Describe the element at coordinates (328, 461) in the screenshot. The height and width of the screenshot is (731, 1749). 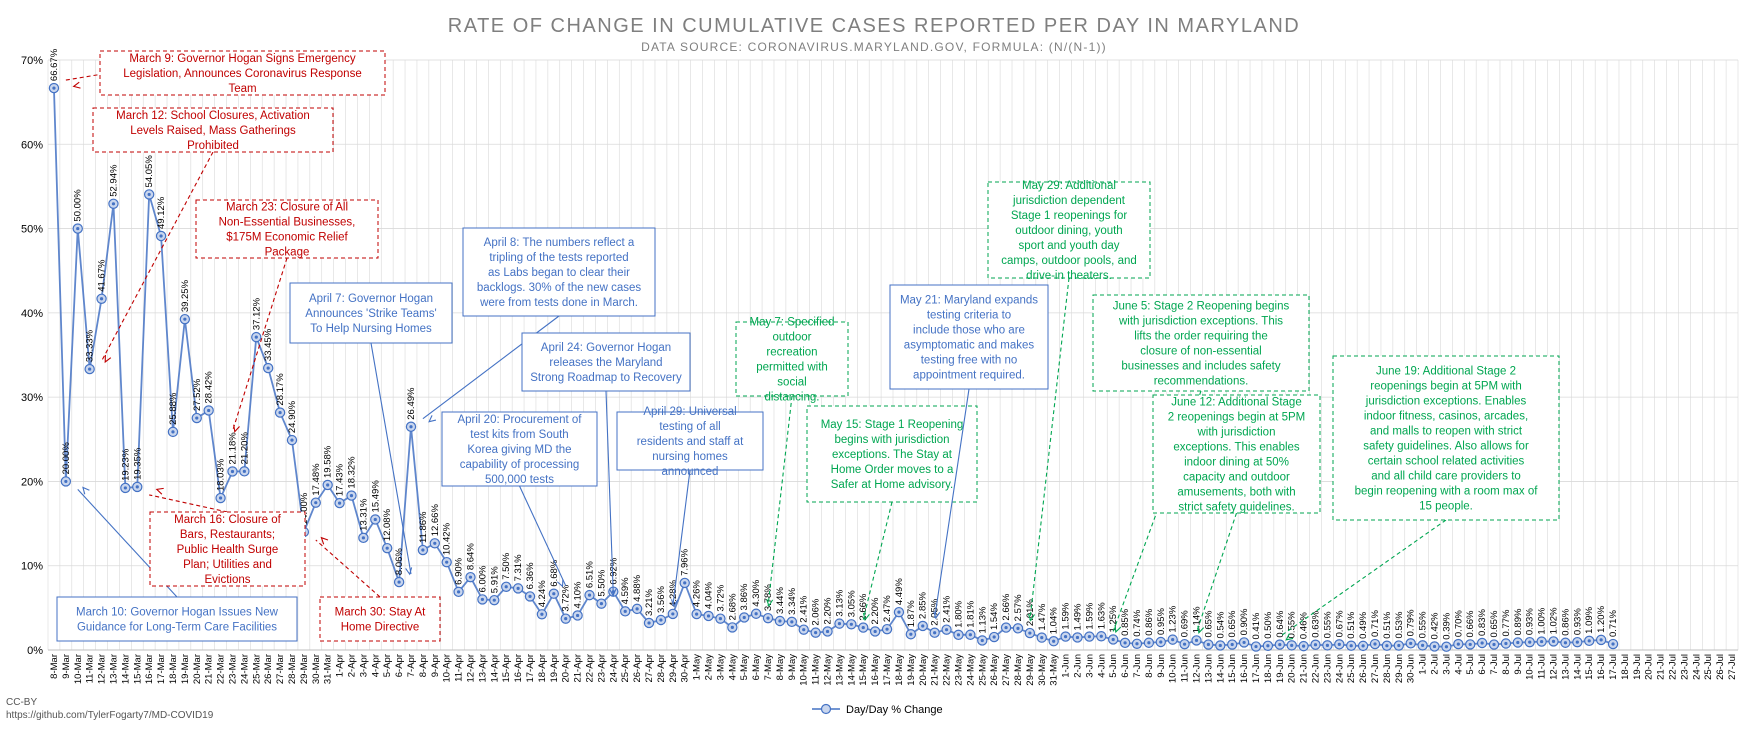
I see `data-label: 19.58%` at that location.